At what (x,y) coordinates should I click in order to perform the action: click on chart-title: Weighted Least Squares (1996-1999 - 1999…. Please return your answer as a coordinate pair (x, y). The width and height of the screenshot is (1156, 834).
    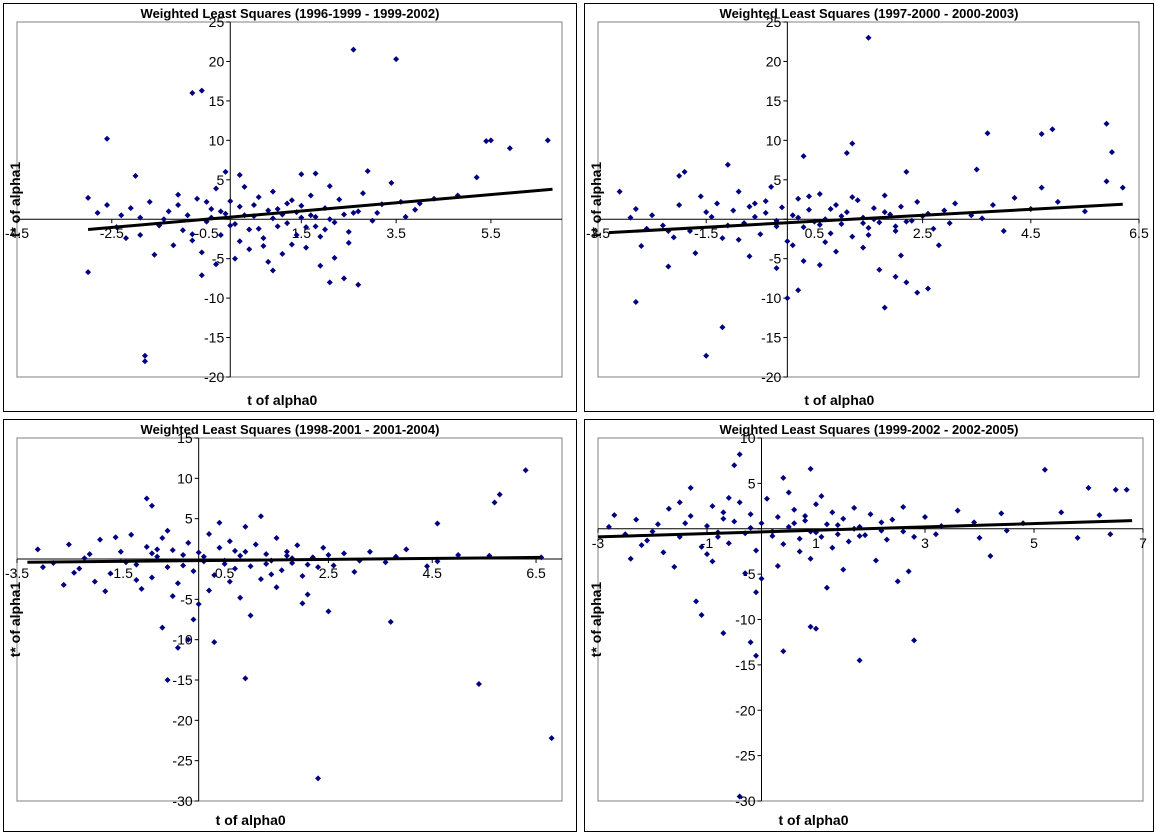
    Looking at the image, I should click on (290, 13).